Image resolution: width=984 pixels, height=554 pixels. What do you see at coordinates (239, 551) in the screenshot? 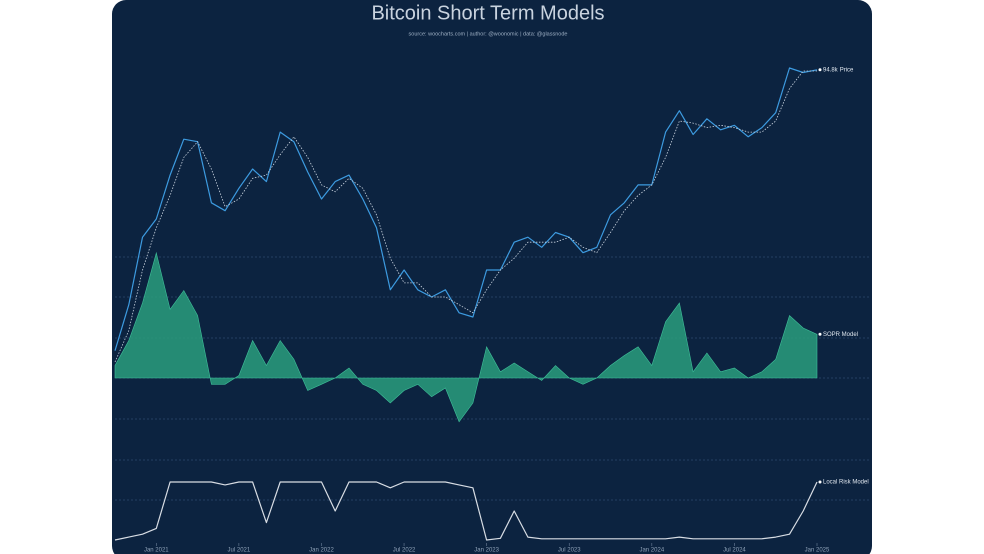
I see `x-tick-label: Jul 2021` at bounding box center [239, 551].